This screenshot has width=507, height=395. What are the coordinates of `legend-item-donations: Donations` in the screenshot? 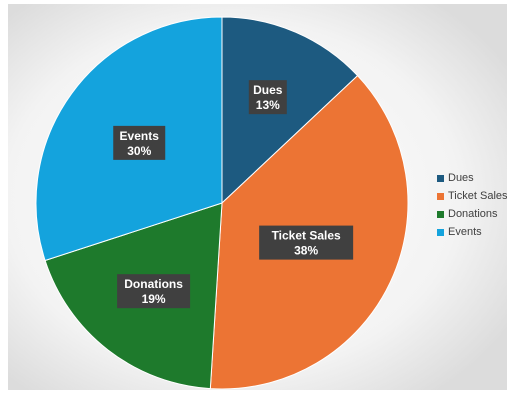 It's located at (472, 214).